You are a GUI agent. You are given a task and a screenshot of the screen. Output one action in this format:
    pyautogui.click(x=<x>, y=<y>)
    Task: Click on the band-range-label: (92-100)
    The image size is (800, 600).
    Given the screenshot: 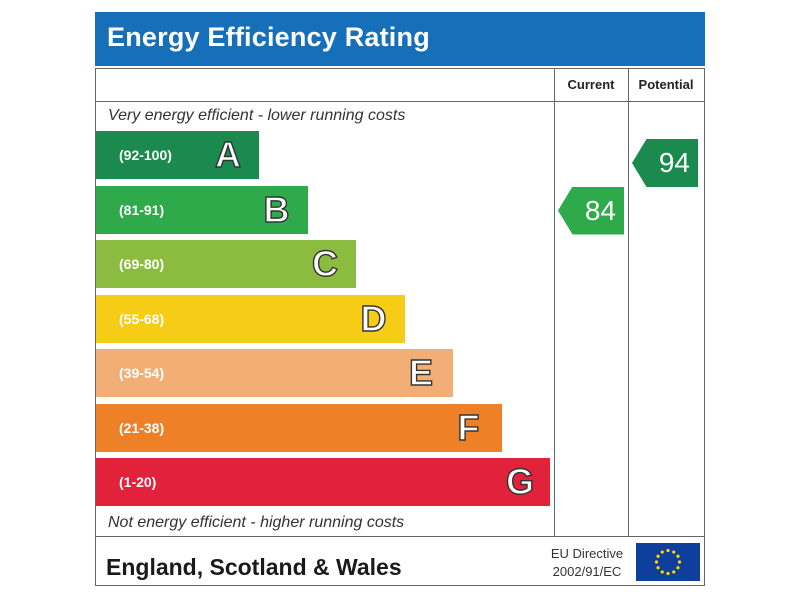 What is the action you would take?
    pyautogui.click(x=145, y=155)
    